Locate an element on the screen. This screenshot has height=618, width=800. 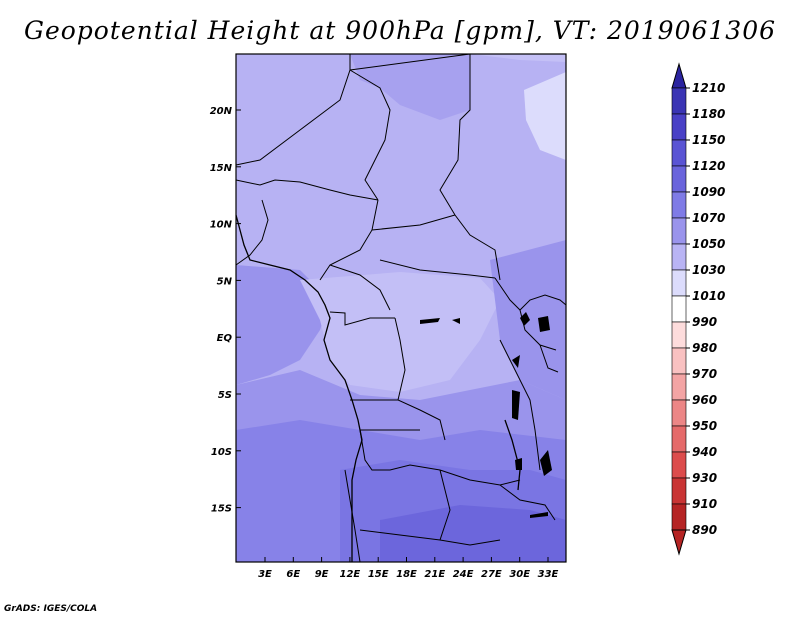
colorbar-label: 1030 is located at coordinates (708, 270).